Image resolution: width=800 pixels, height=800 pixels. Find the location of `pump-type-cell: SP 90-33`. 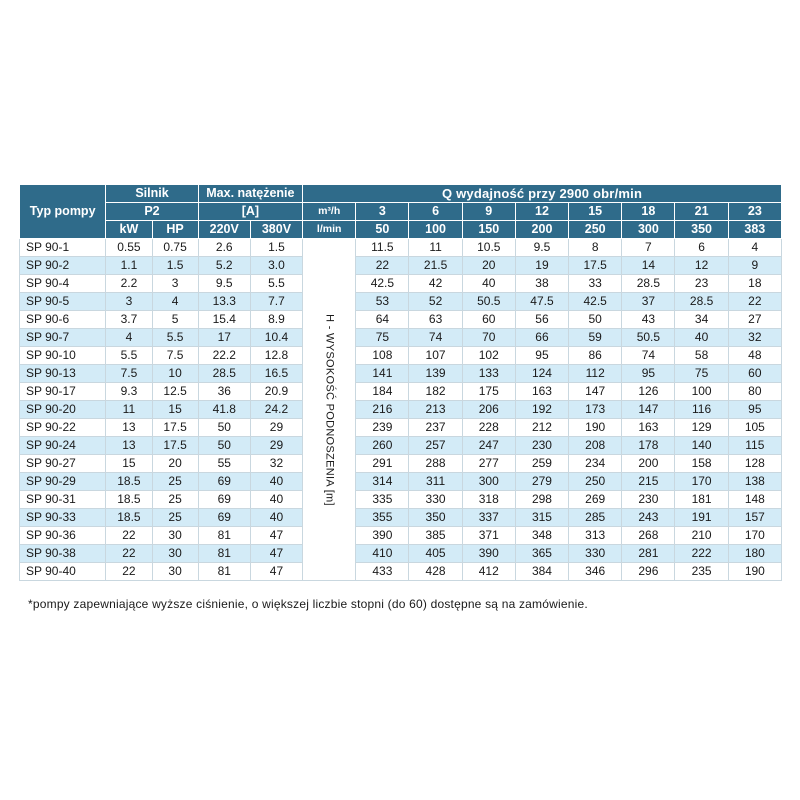

pump-type-cell: SP 90-33 is located at coordinates (62, 517).